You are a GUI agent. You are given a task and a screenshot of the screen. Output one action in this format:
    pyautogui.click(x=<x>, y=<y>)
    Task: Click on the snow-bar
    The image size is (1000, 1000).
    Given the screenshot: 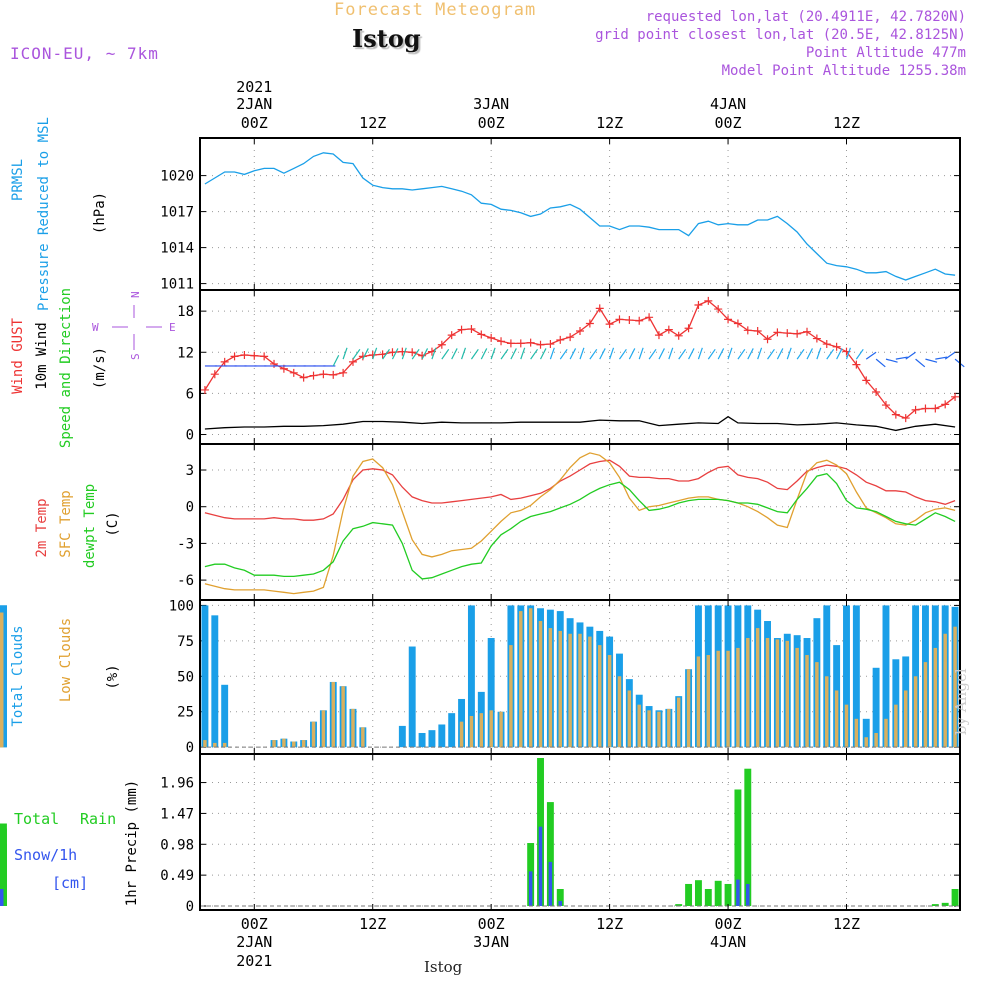 What is the action you would take?
    pyautogui.click(x=560, y=903)
    